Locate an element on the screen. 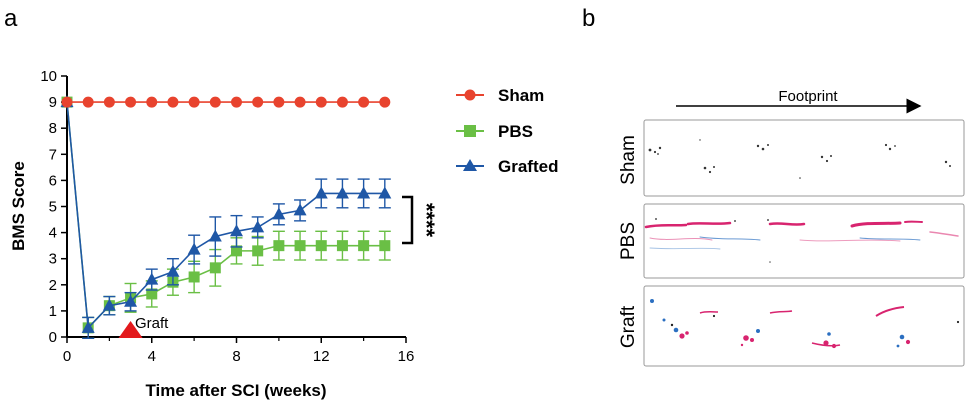 Image resolution: width=969 pixels, height=408 pixels. significance-stars: **** is located at coordinates (426, 220).